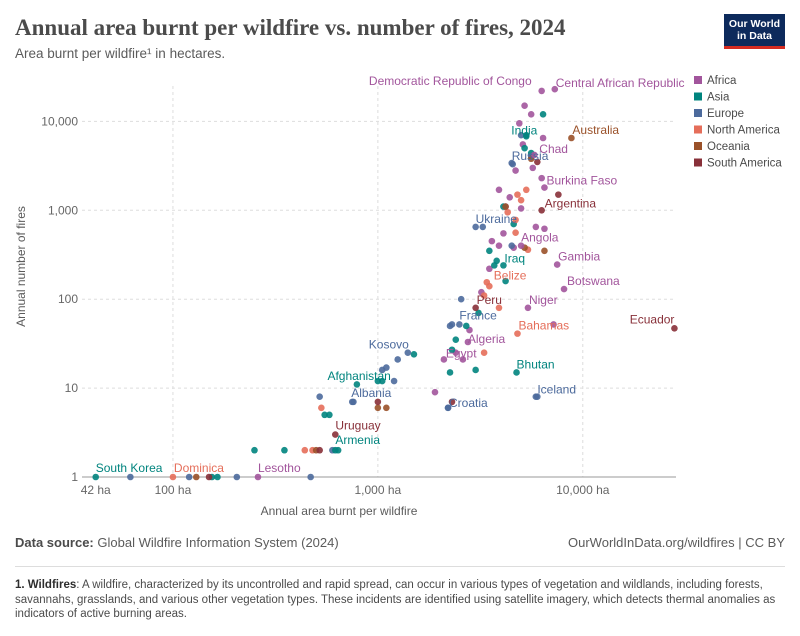  Describe the element at coordinates (722, 81) in the screenshot. I see `legend-label: Africa` at that location.